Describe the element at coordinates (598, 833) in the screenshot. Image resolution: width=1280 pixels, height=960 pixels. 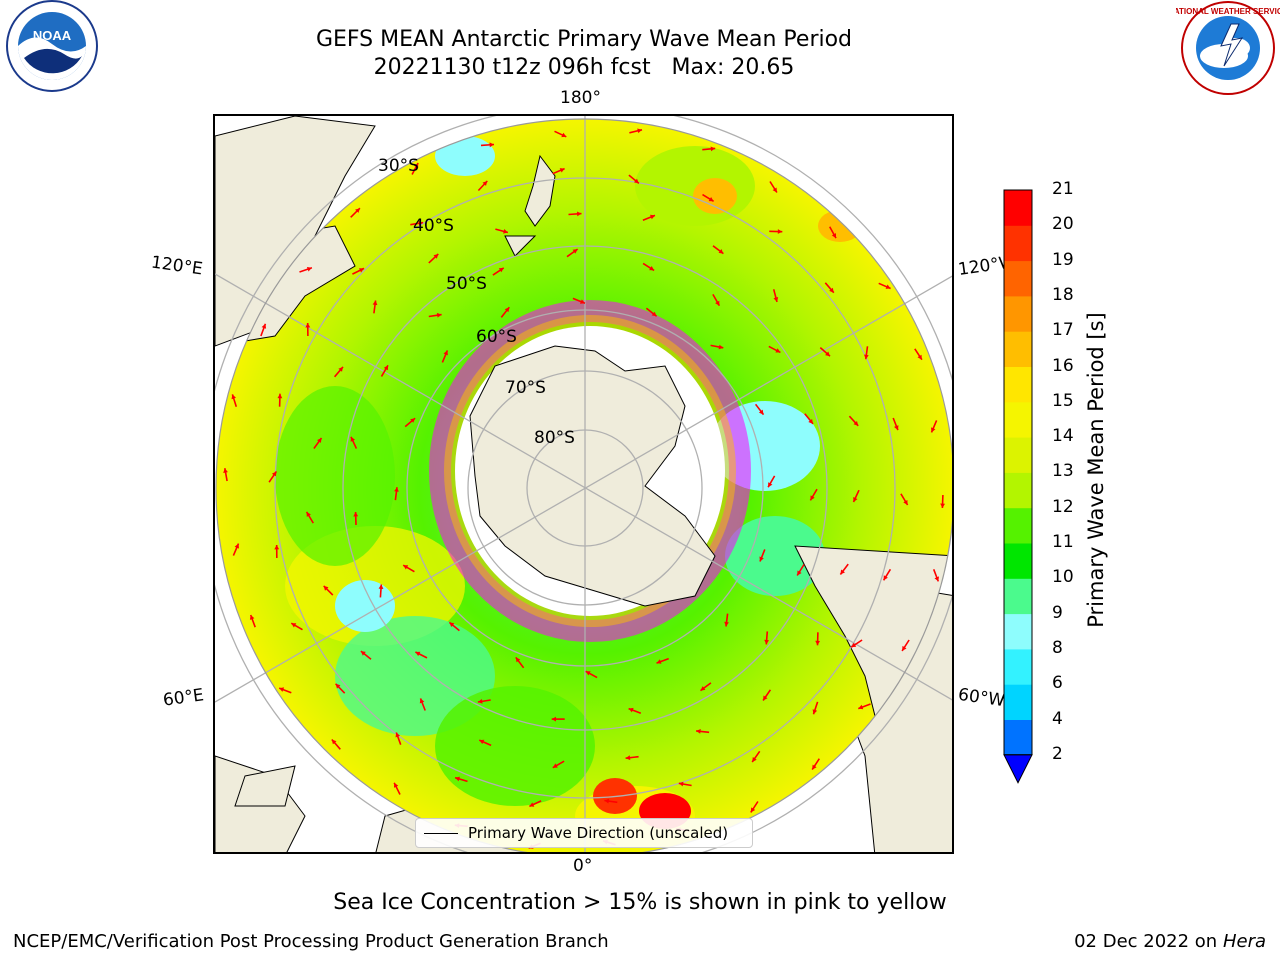
I see `legend-label: Primary Wave Direction (unscaled)` at that location.